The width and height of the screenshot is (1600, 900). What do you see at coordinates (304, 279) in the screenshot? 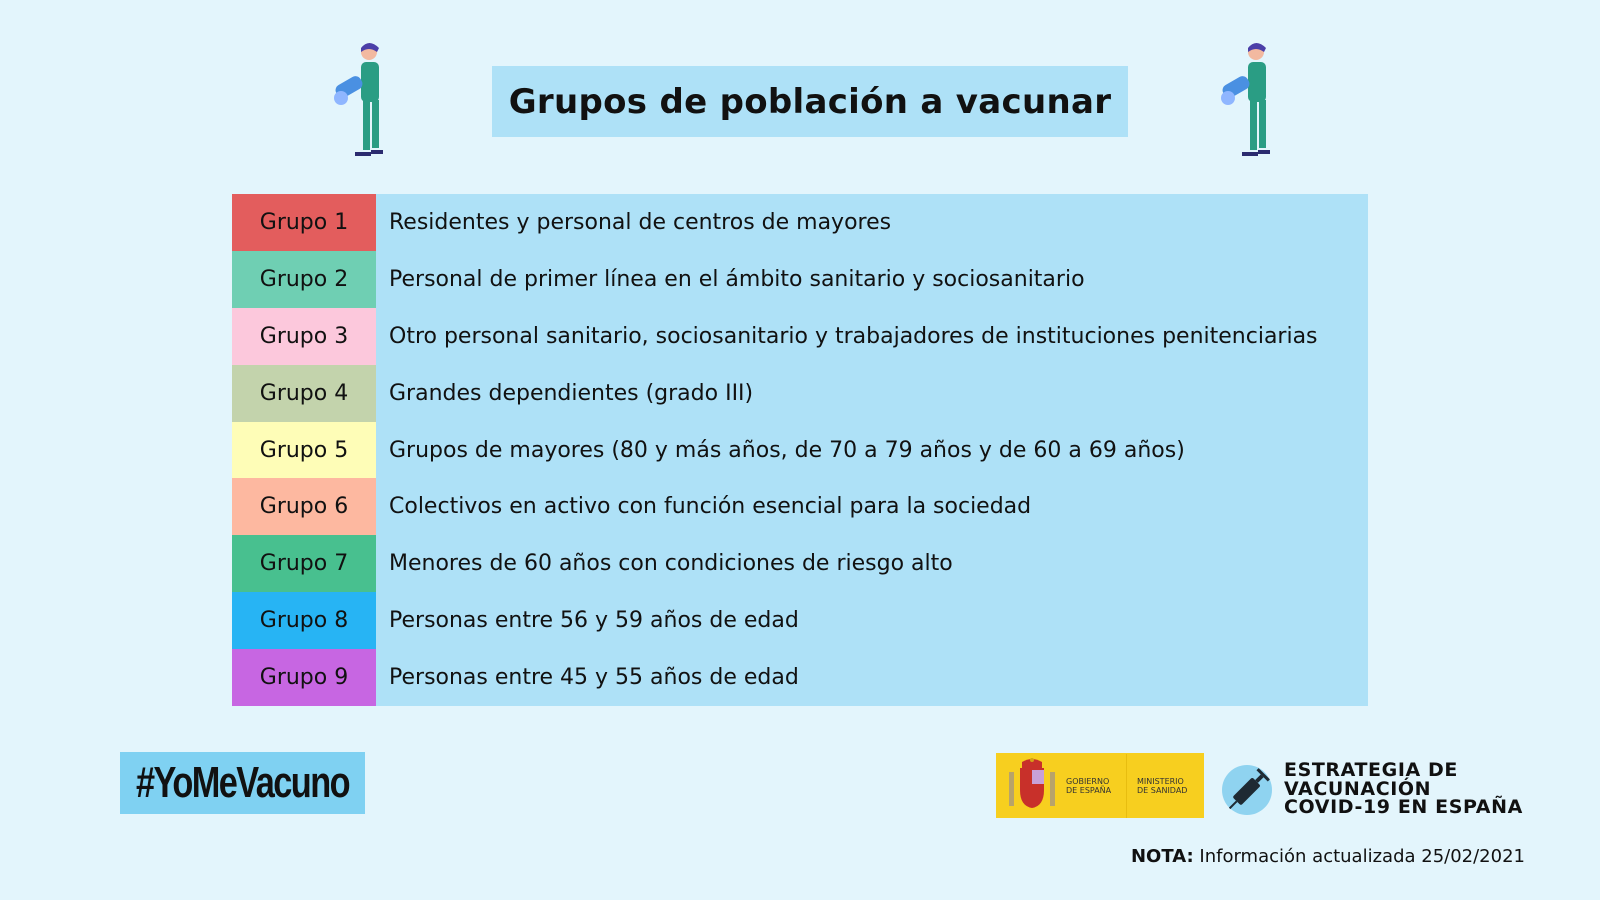
I see `group-label: Grupo 2` at bounding box center [304, 279].